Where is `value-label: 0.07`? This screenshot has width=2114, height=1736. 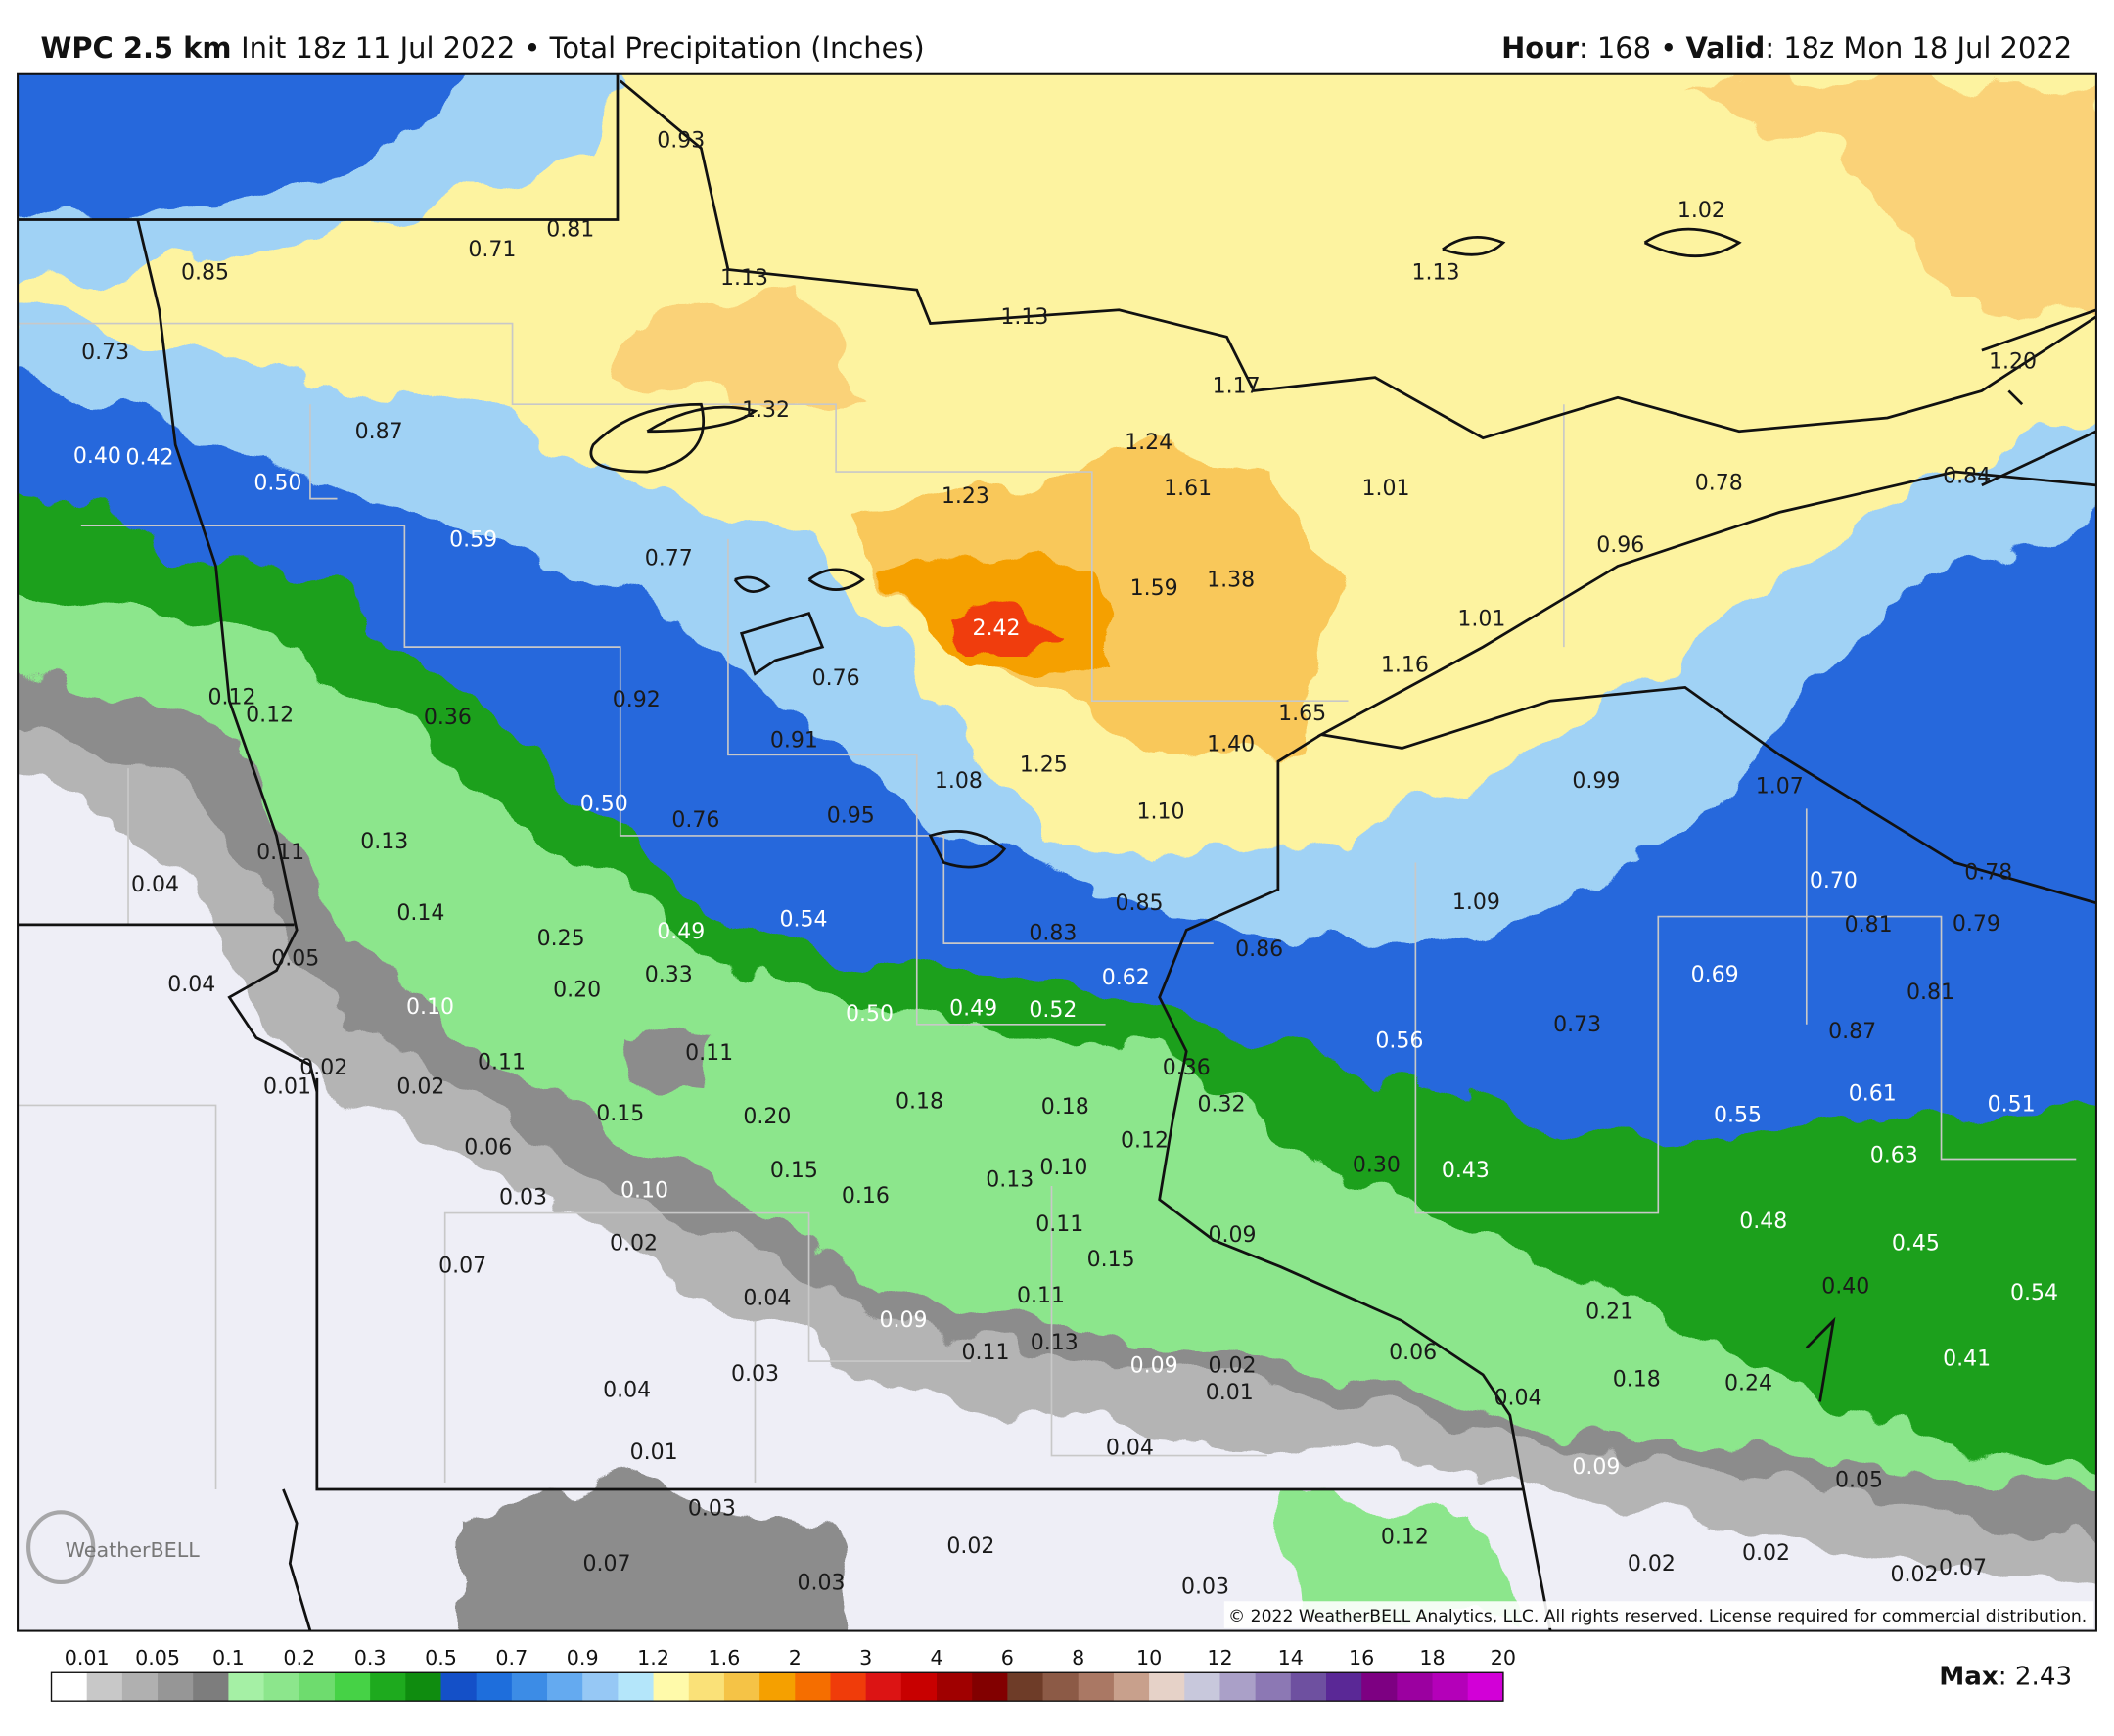
value-label: 0.07 is located at coordinates (606, 1564).